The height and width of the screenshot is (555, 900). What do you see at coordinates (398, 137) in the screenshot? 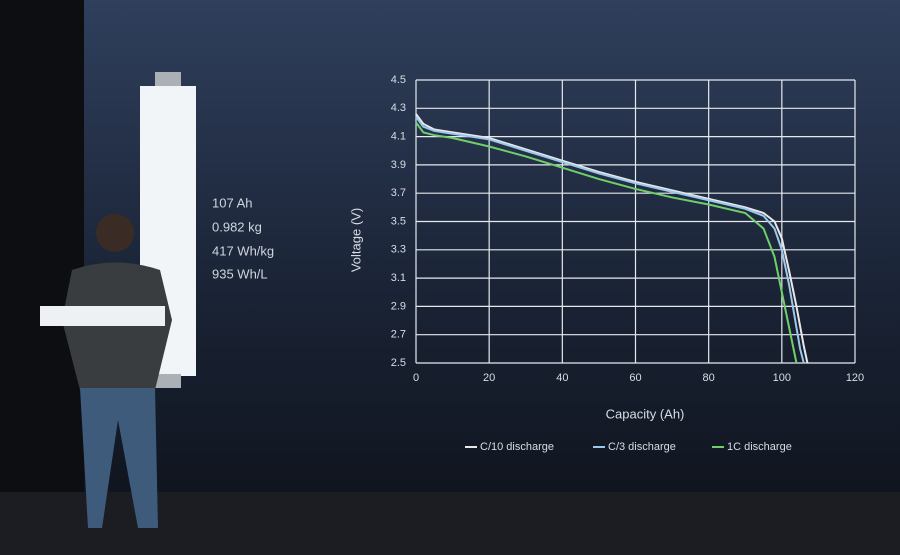
I see `y-tick-label: 4.1` at bounding box center [398, 137].